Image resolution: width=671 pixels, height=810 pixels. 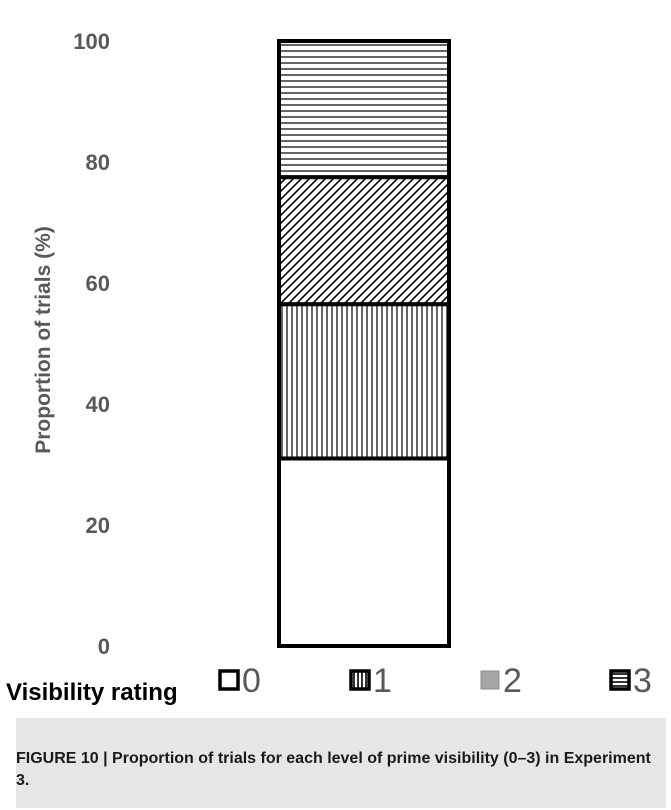 What do you see at coordinates (98, 404) in the screenshot?
I see `y-tick-label: 40` at bounding box center [98, 404].